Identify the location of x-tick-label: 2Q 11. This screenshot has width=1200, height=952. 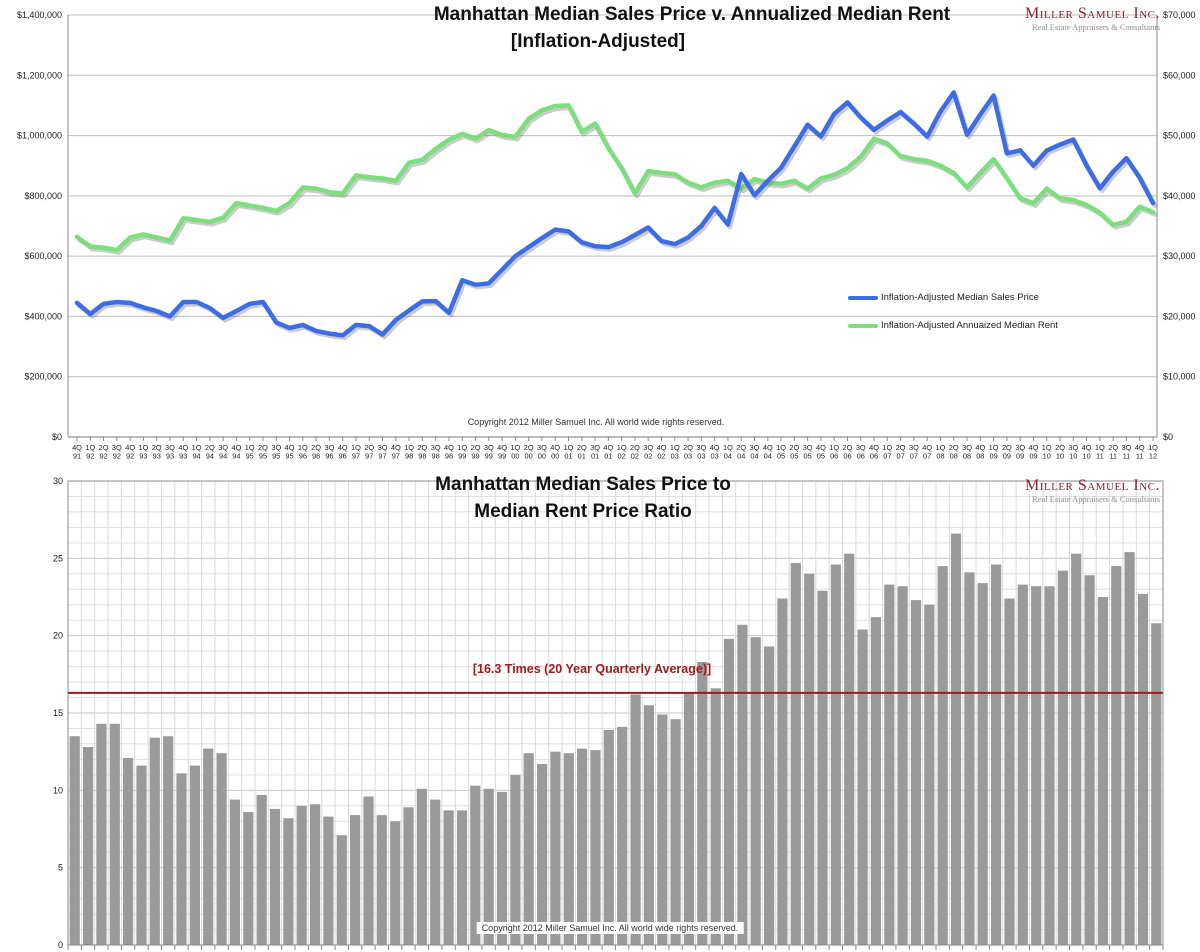
(1113, 452).